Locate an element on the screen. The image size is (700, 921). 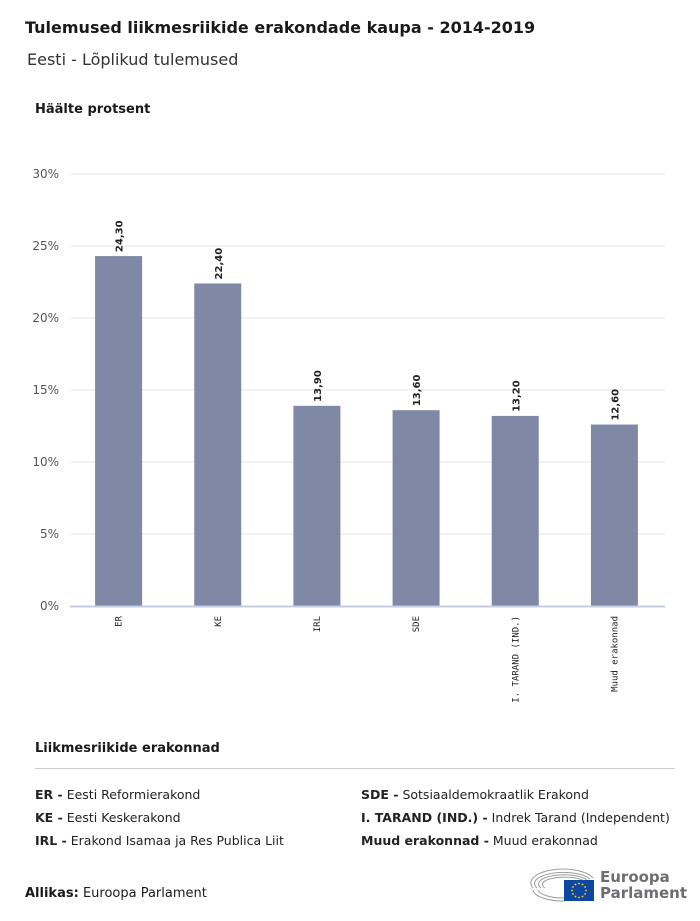
legend-item: KE - Eesti Keskerakond is located at coordinates (108, 817).